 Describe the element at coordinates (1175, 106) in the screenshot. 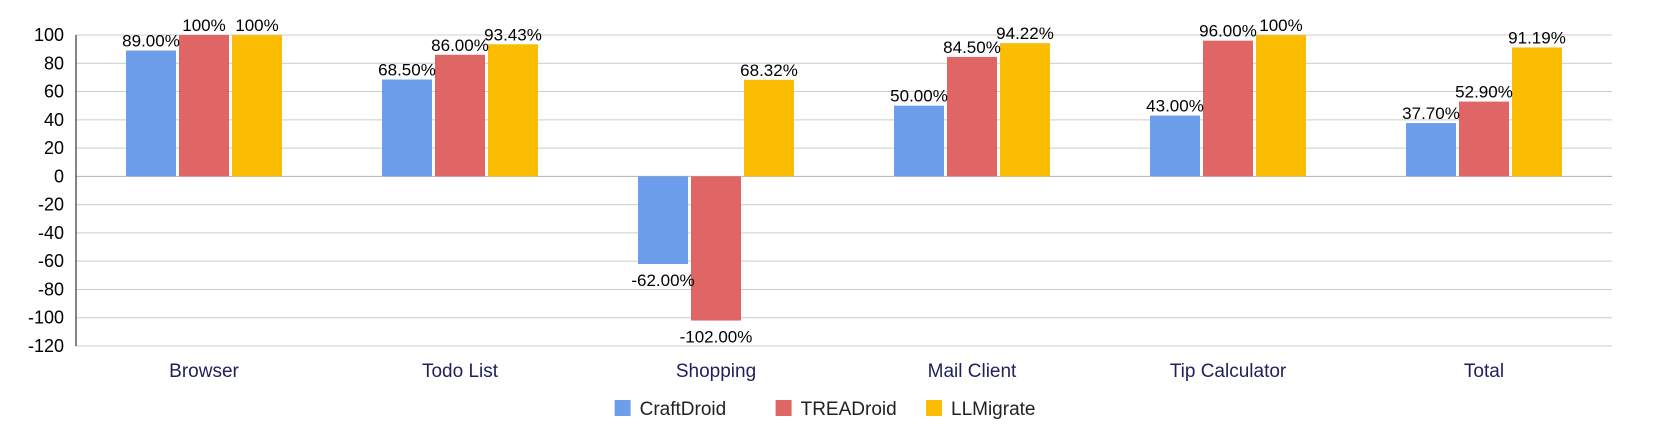

I see `data-label: 43.00%` at that location.